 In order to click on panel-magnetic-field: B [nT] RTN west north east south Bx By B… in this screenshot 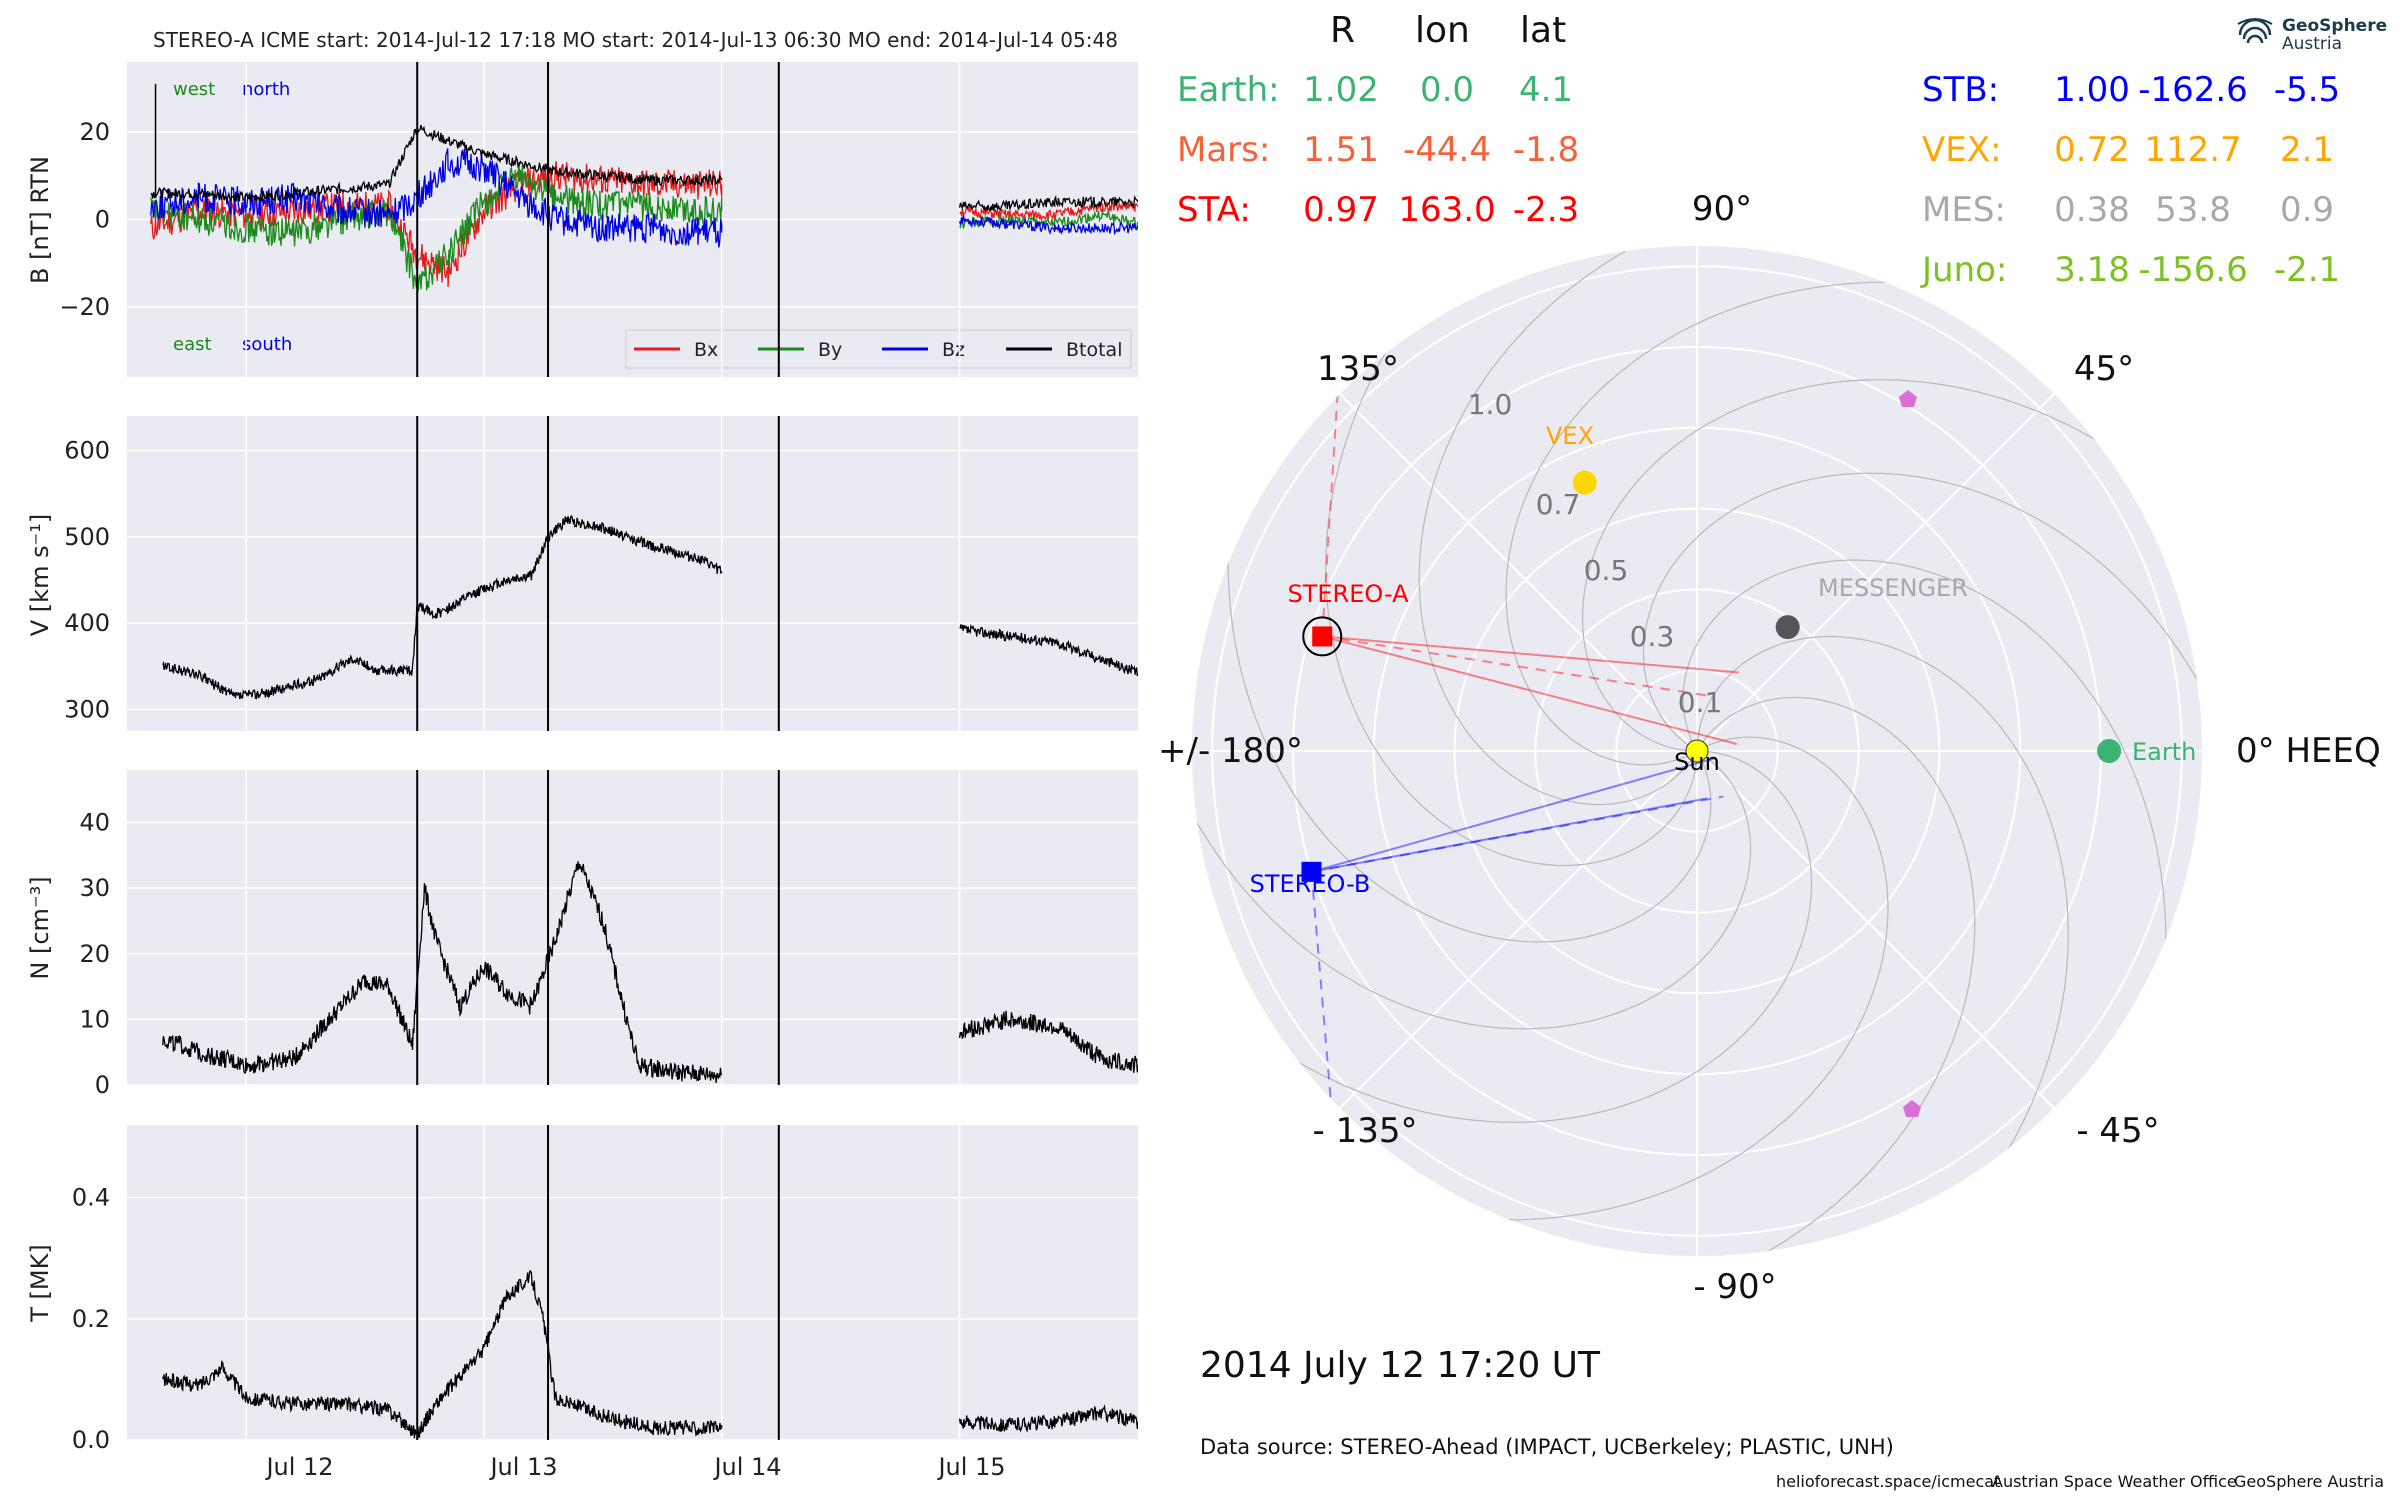, I will do `click(582, 219)`.